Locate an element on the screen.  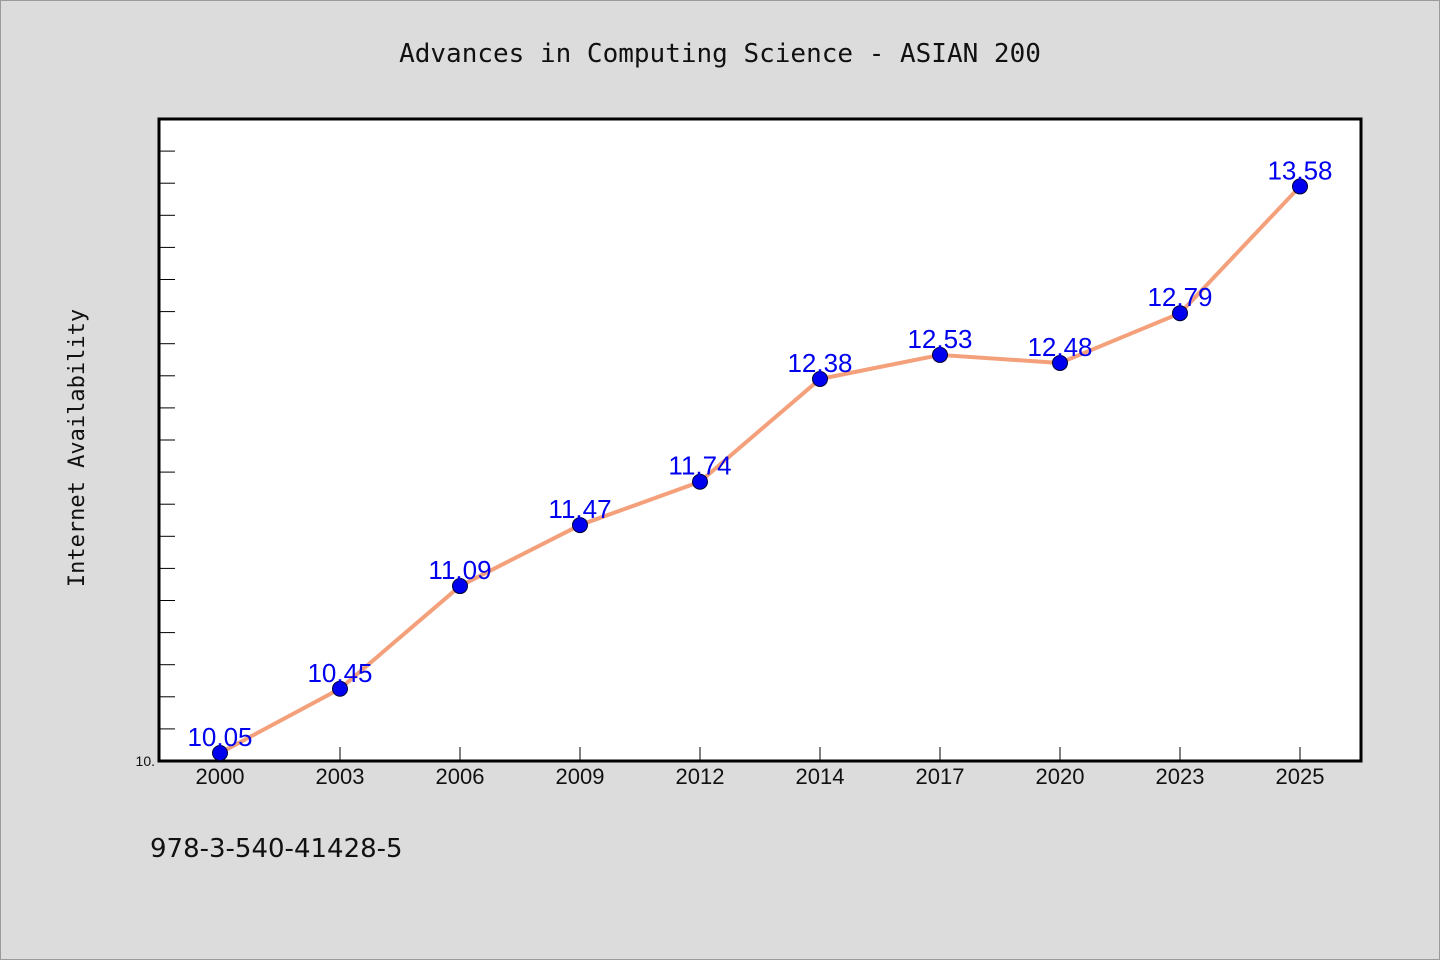
x-tick-label: 2003 is located at coordinates (340, 776).